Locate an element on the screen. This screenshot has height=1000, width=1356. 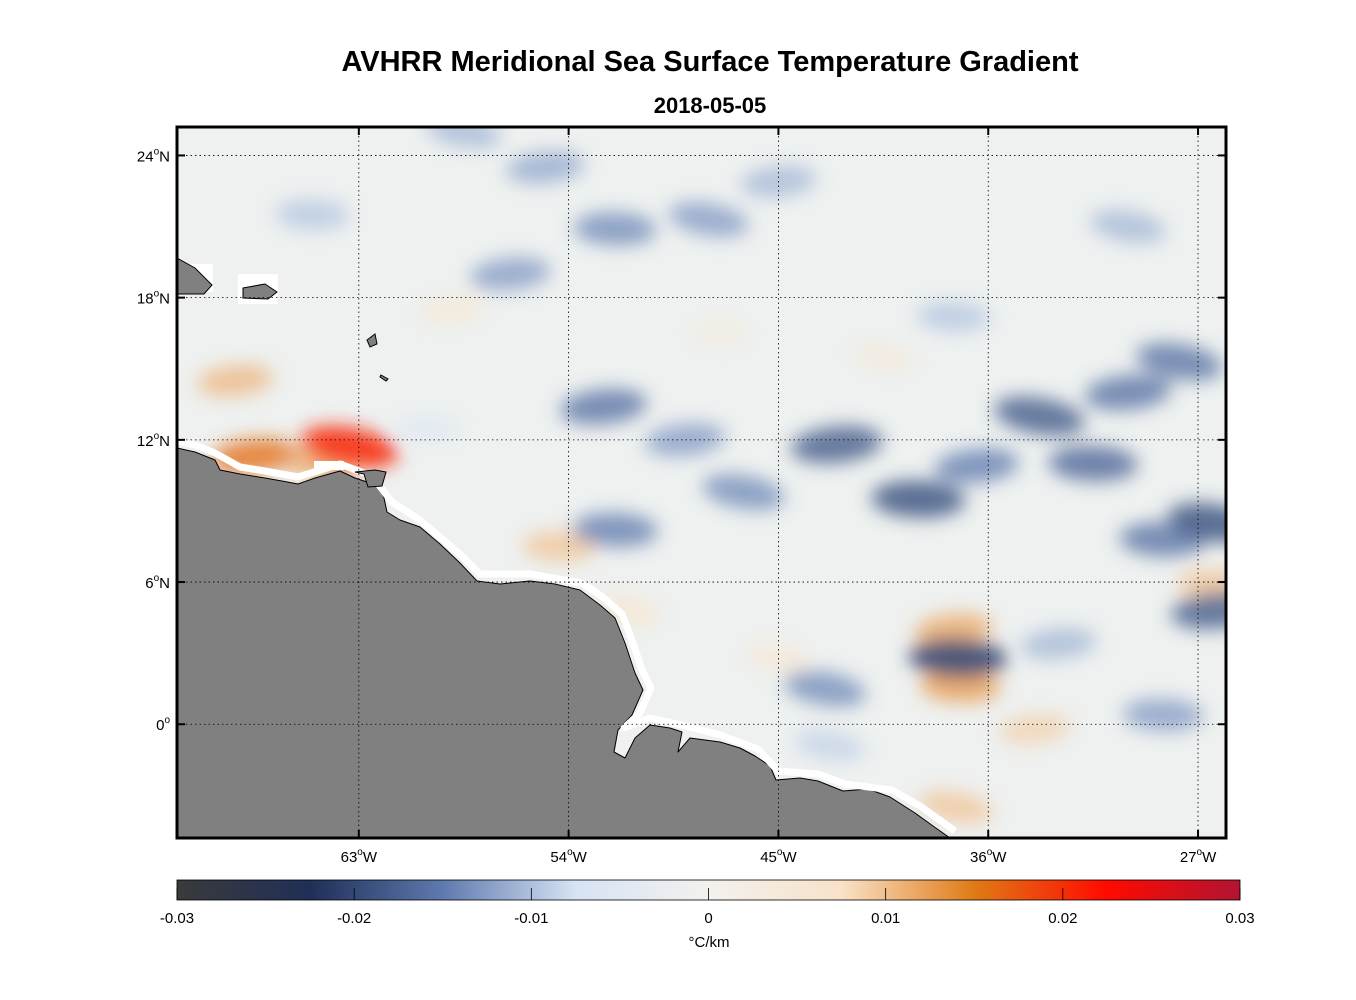
lon-tick-label: 63oW is located at coordinates (359, 856).